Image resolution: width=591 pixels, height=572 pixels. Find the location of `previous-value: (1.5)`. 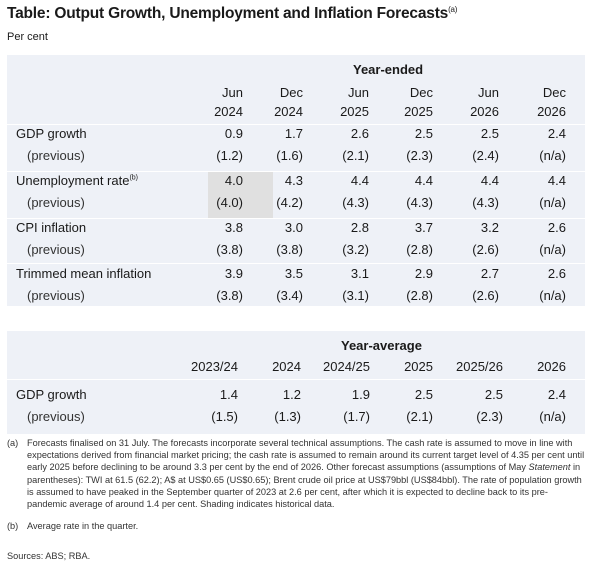

previous-value: (1.5) is located at coordinates (224, 416).